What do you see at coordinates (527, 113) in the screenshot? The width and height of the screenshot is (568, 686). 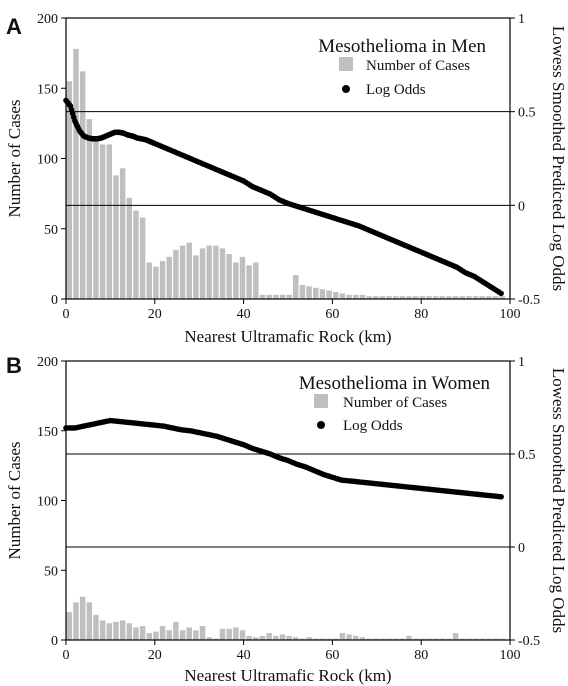 I see `y2-tick-label: 0.5` at bounding box center [527, 113].